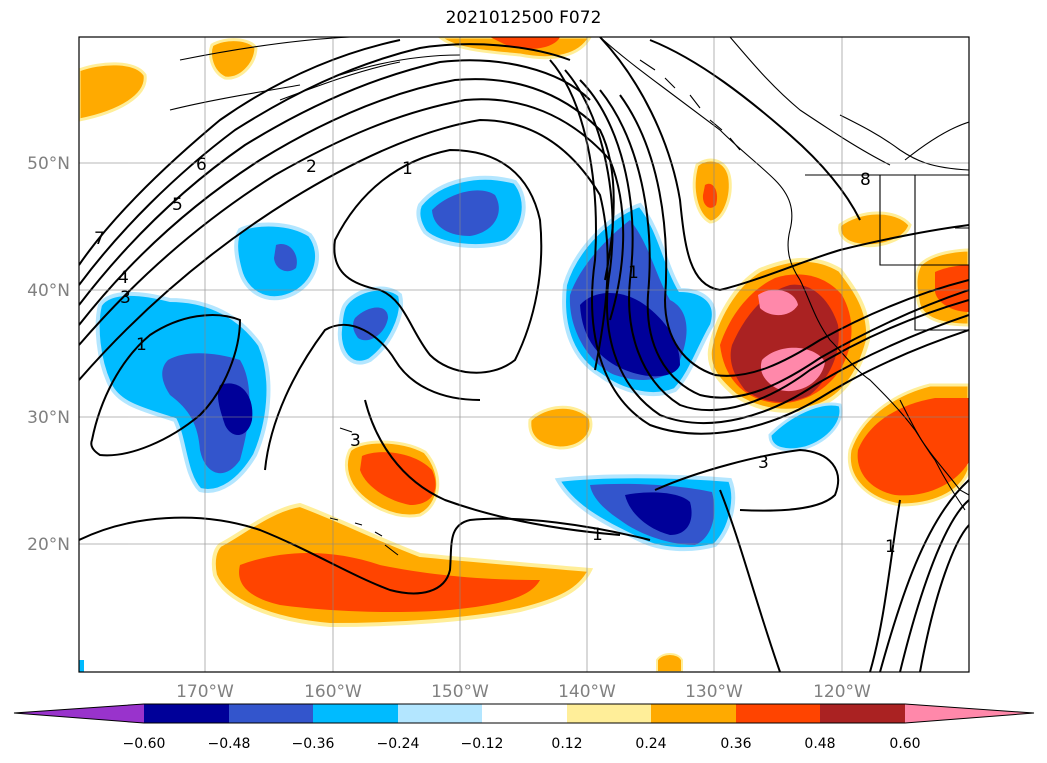  Describe the element at coordinates (587, 692) in the screenshot. I see `lon-label: 140°W` at that location.